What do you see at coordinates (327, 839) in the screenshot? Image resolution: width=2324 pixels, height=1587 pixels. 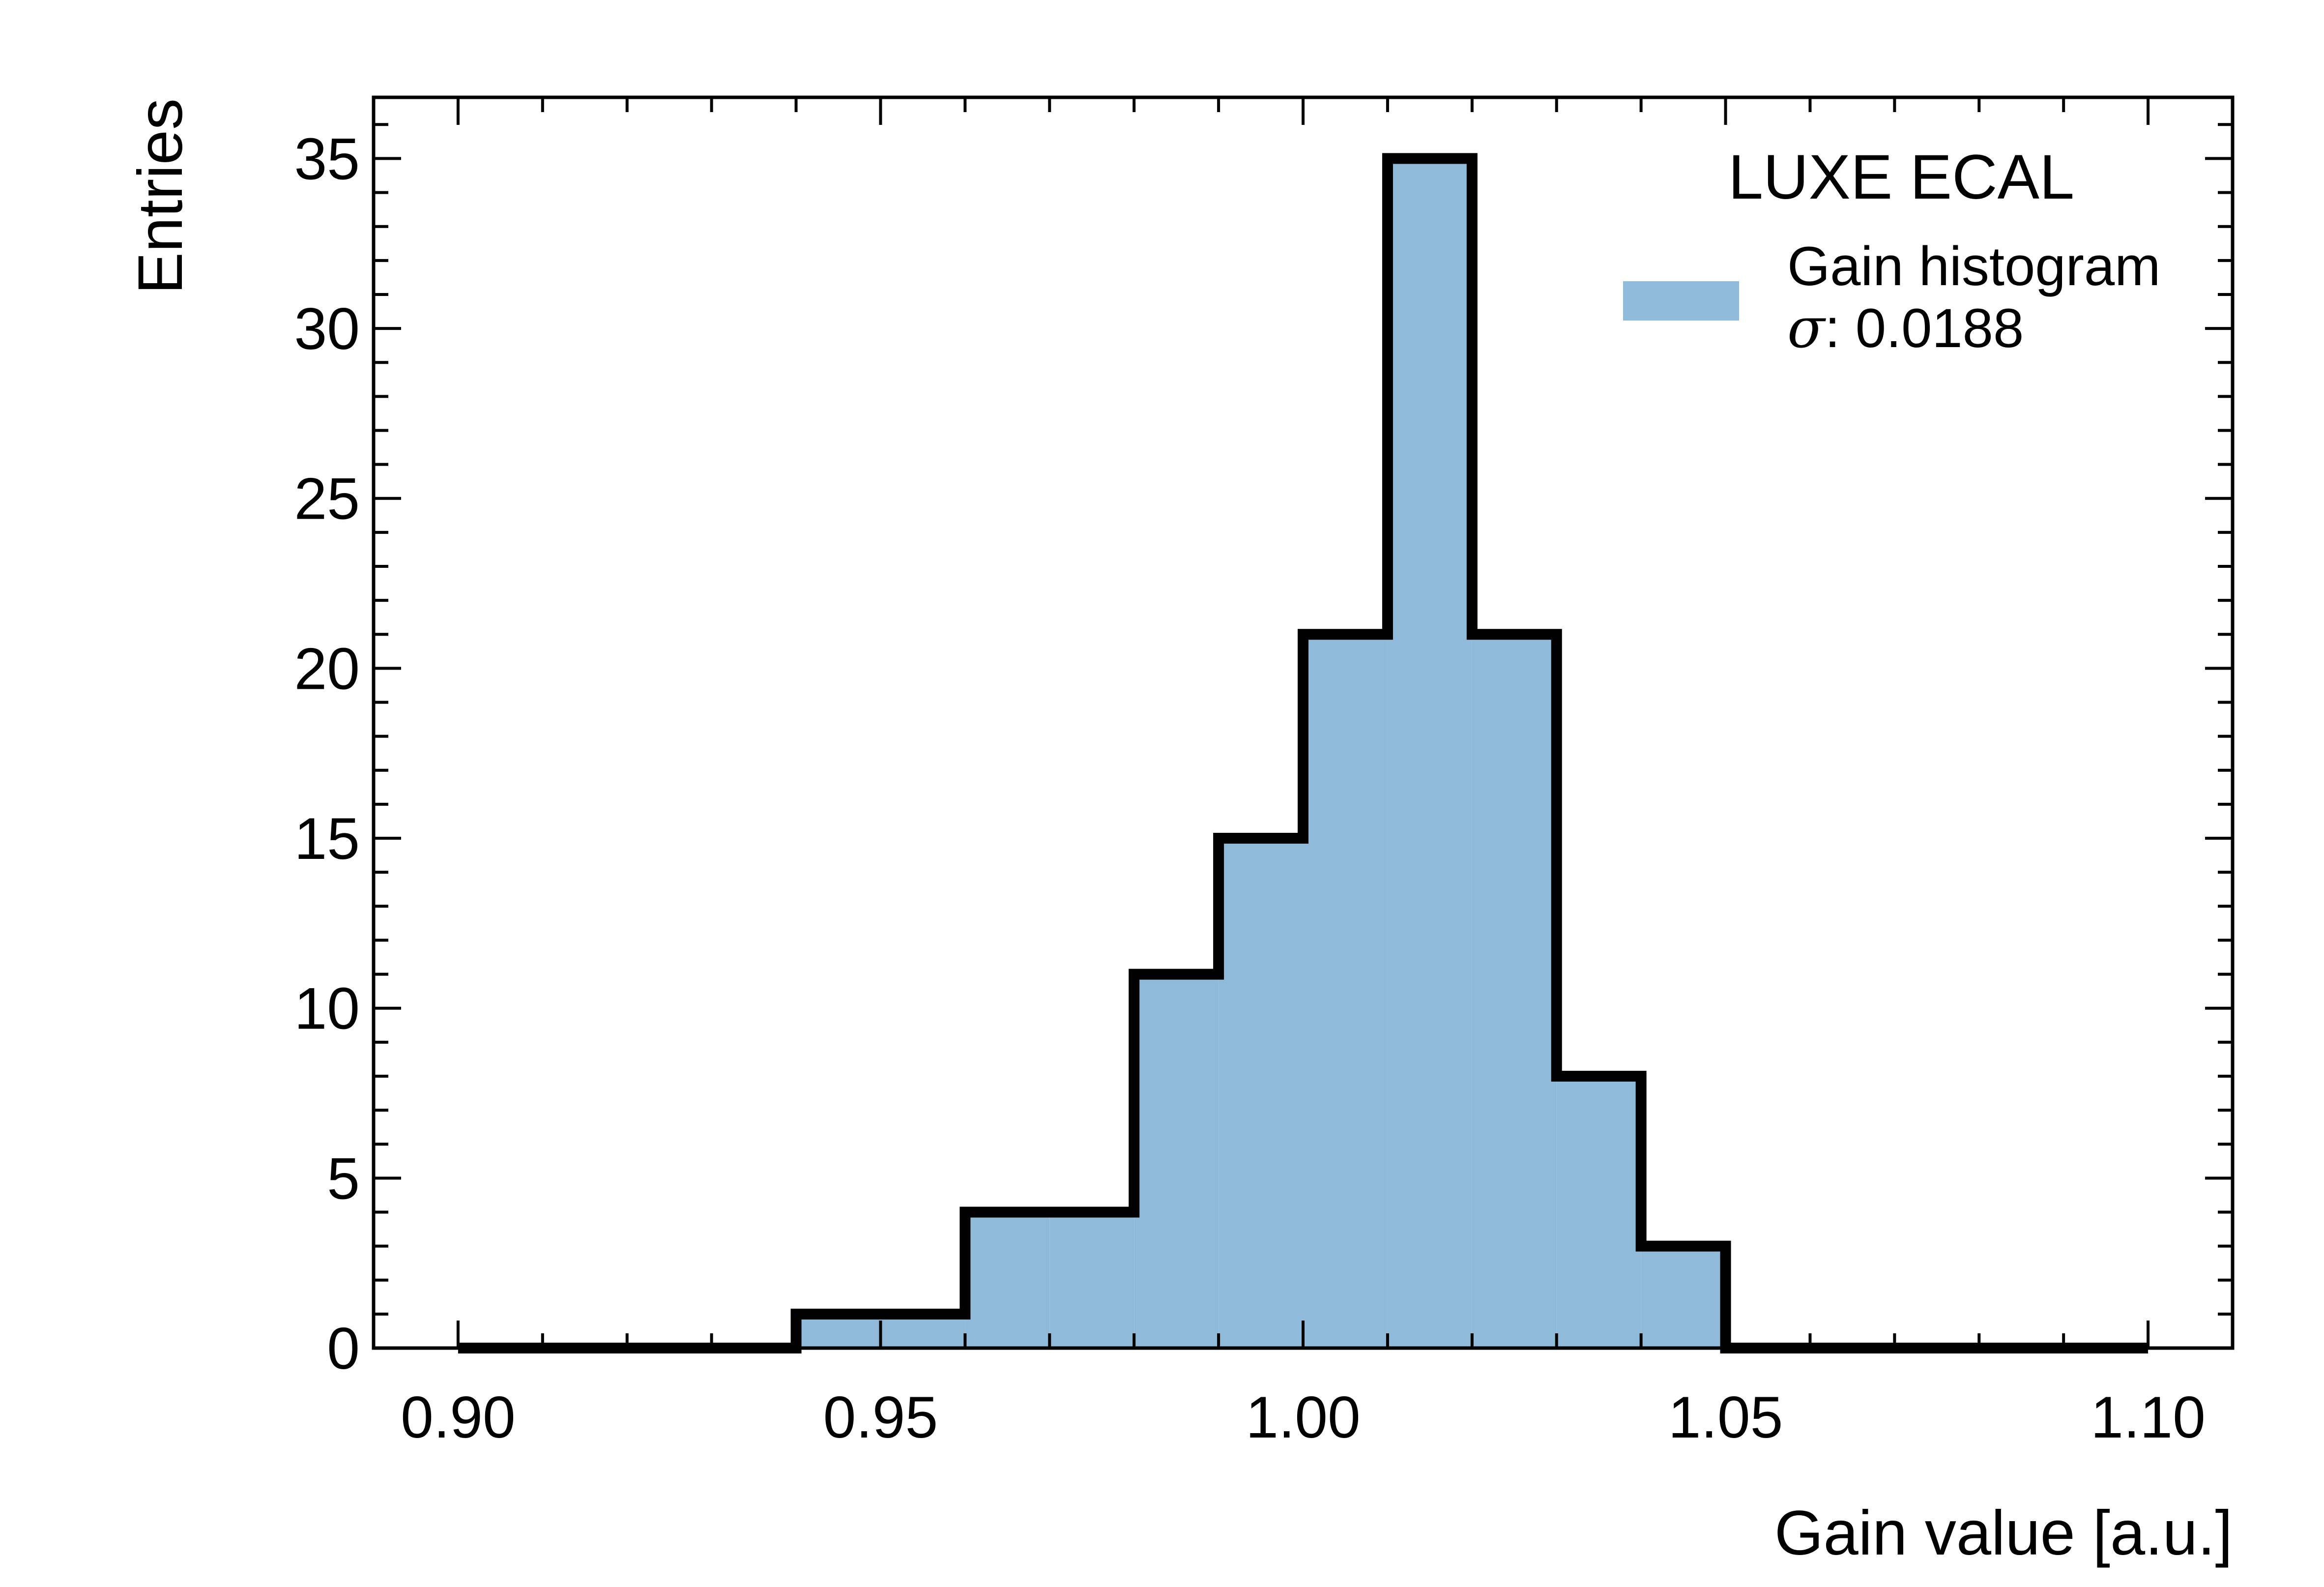 I see `y-tick-label: 15` at bounding box center [327, 839].